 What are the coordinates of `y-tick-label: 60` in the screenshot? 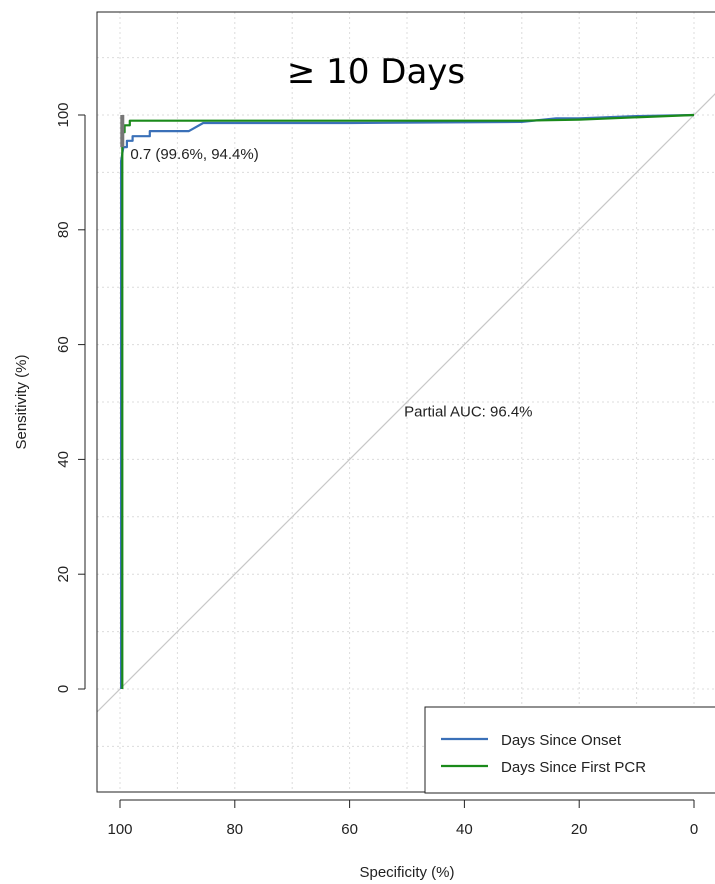 It's located at (63, 344).